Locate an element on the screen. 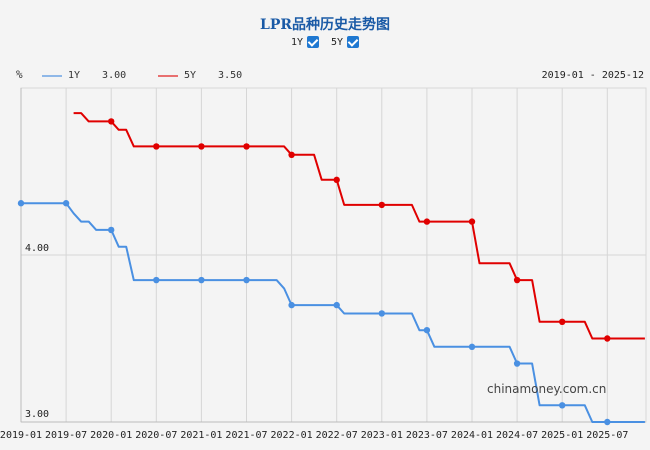 The image size is (650, 450). legend-value: 3.50 is located at coordinates (230, 75).